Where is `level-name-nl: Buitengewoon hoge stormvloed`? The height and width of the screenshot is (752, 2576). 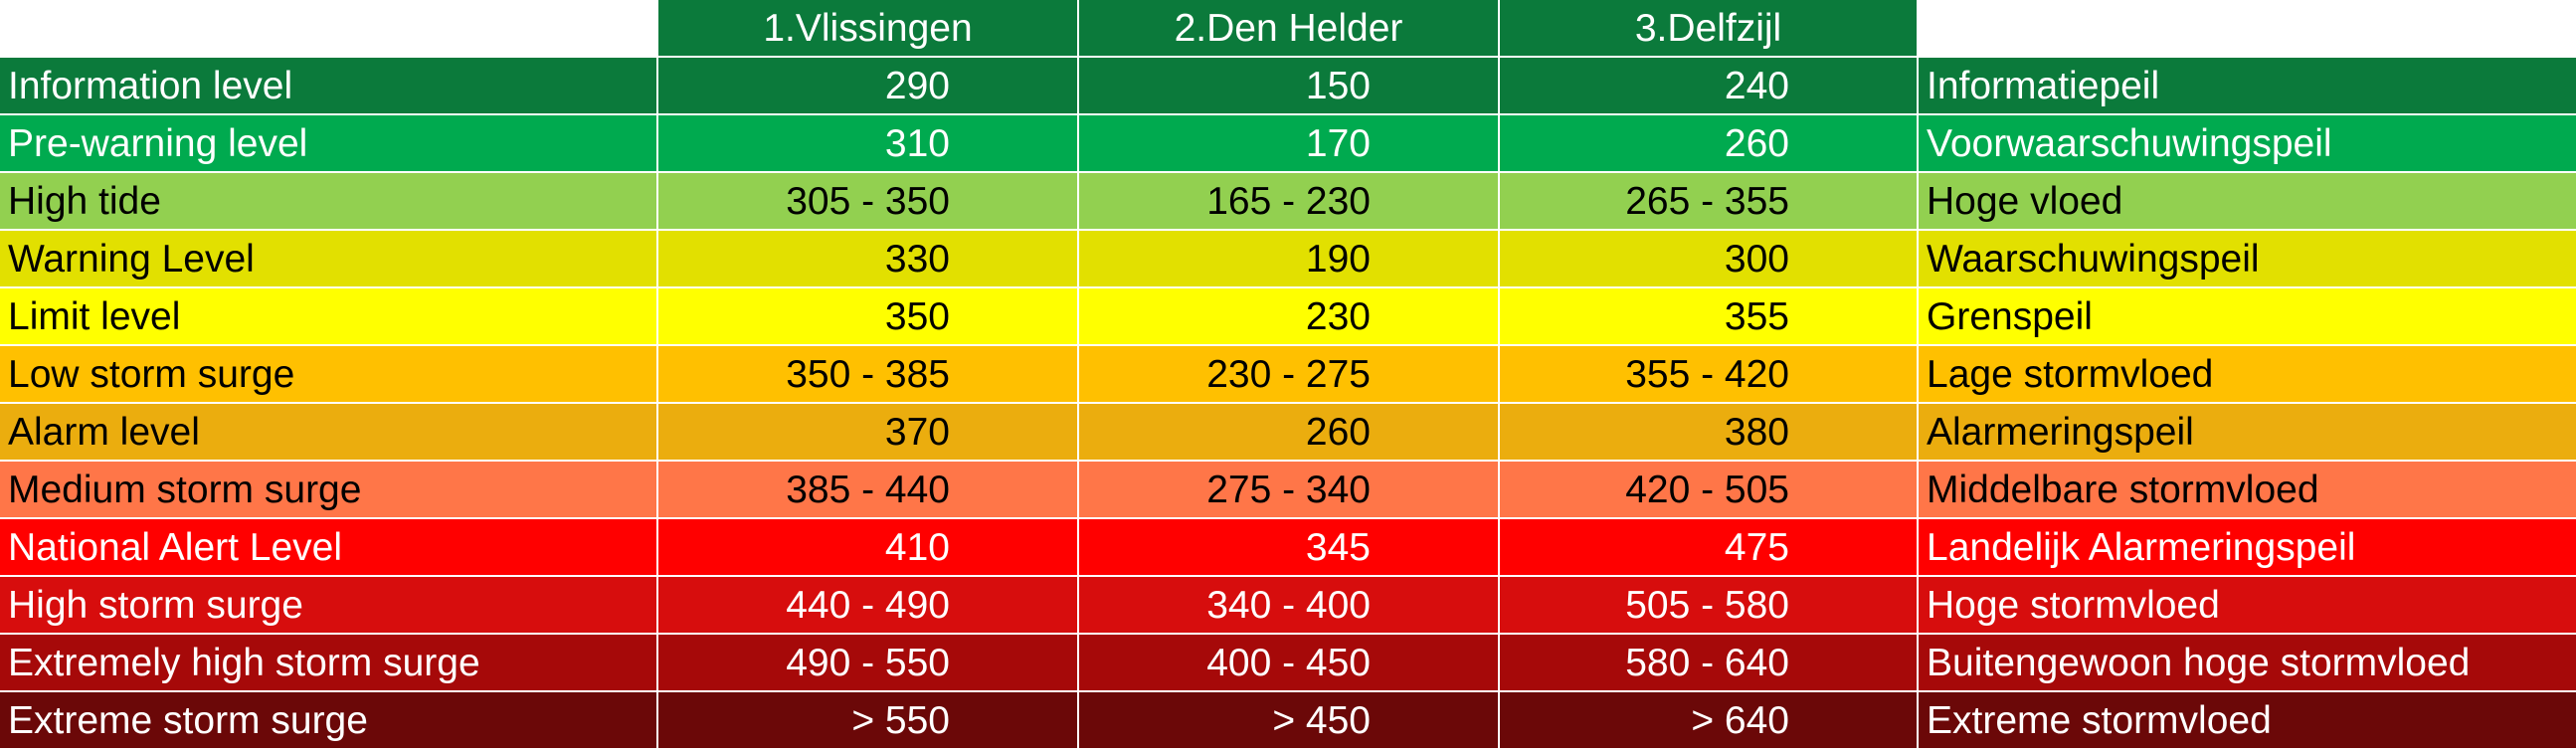
level-name-nl: Buitengewoon hoge stormvloed is located at coordinates (2247, 663).